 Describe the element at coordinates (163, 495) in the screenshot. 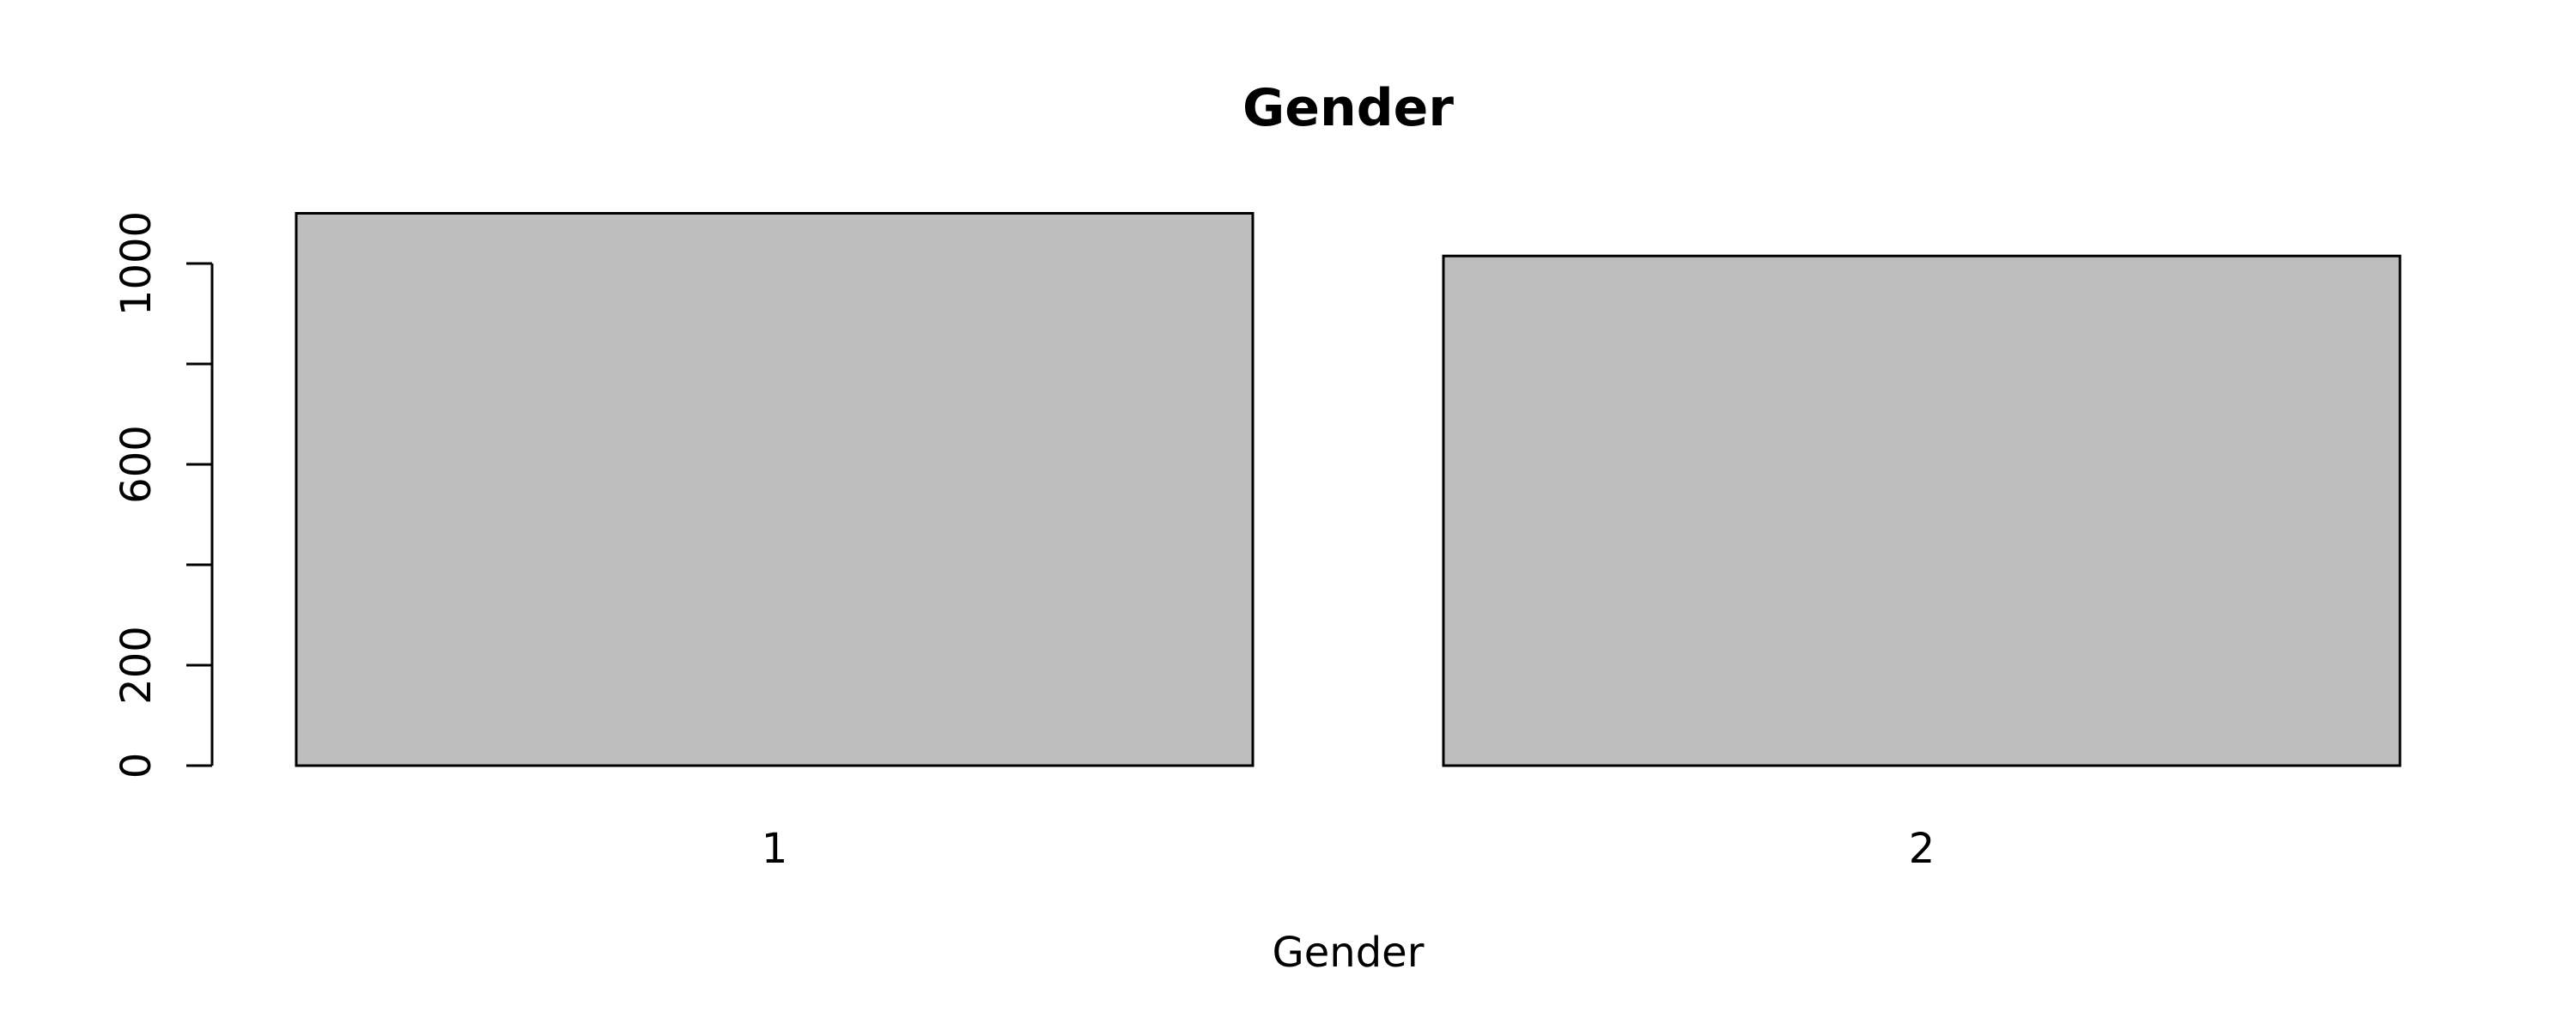

I see `y-axis: 0 200 600 1000` at that location.